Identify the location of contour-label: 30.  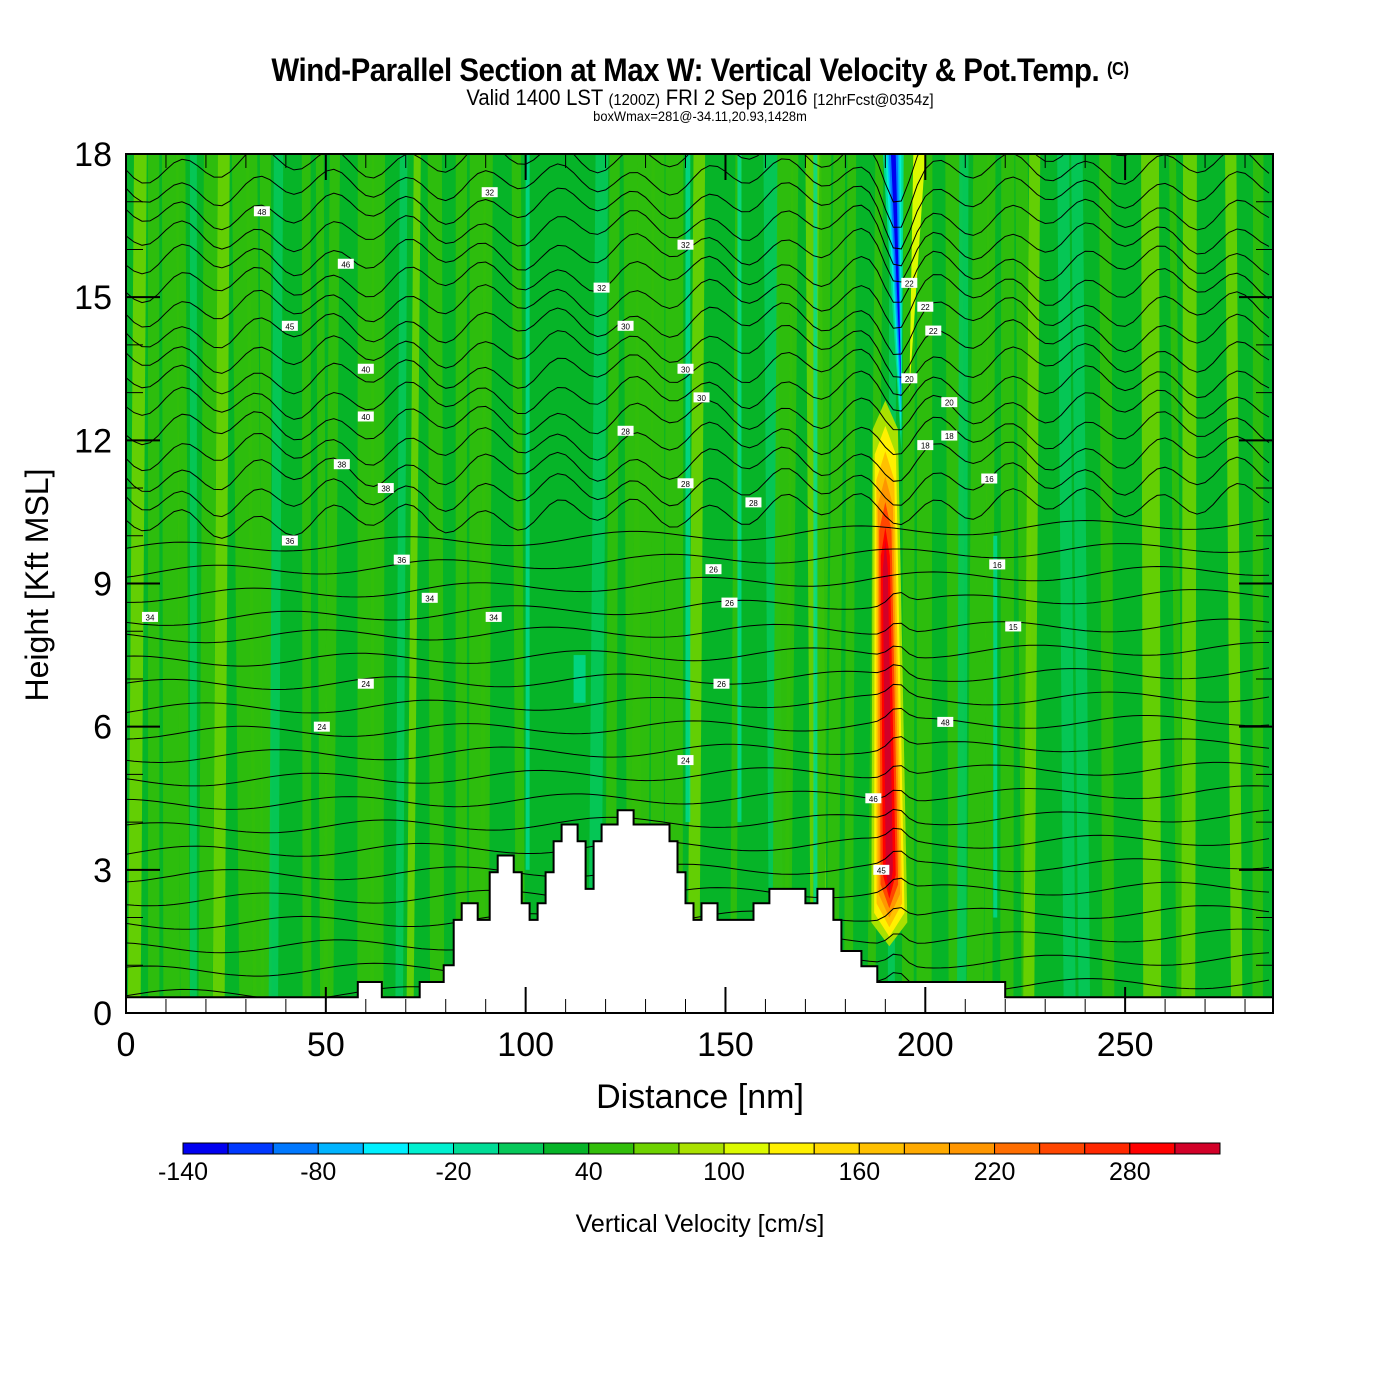
(625, 325).